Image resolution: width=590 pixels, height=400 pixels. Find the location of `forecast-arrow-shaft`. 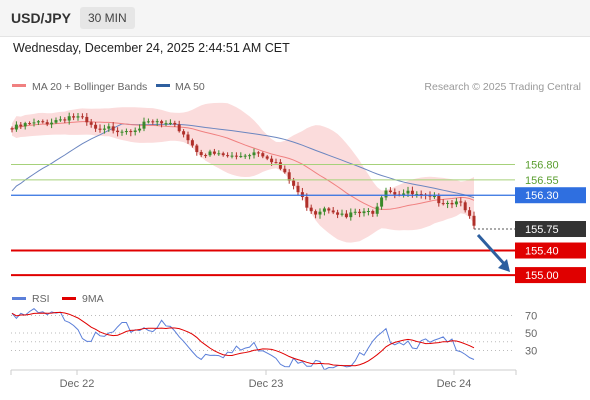

forecast-arrow-shaft is located at coordinates (492, 251).